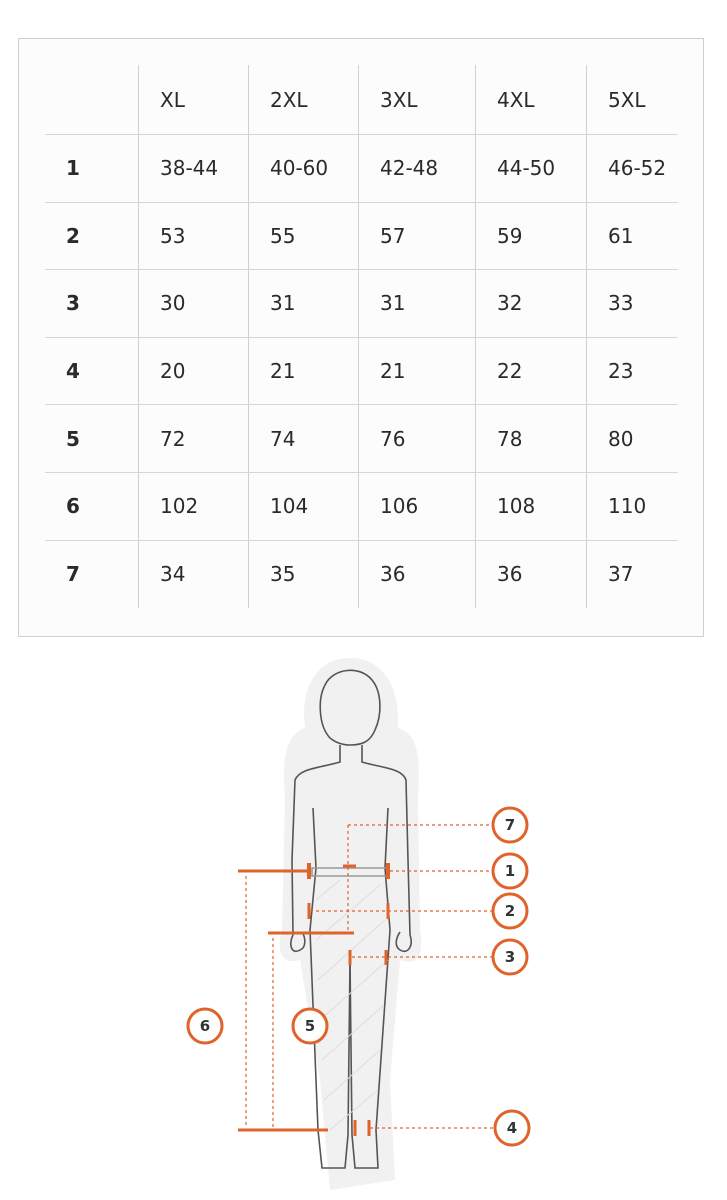  I want to click on table-cell: 38-44, so click(194, 168).